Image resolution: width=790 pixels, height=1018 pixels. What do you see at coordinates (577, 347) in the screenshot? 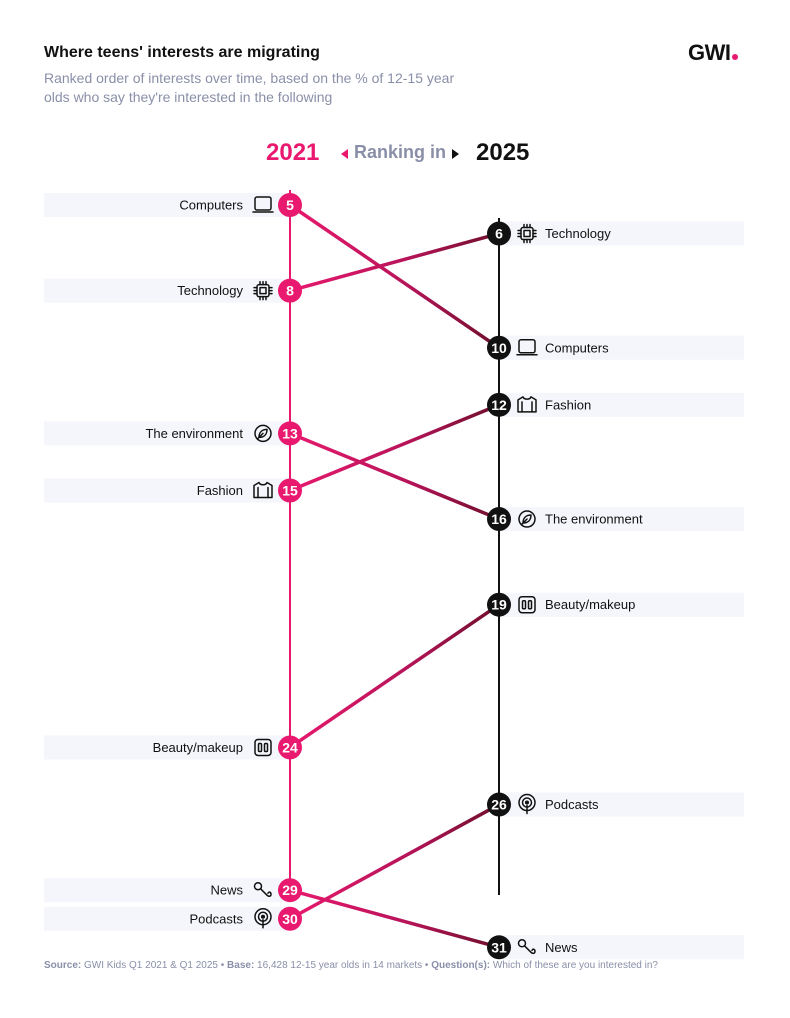
I see `label-2025-computers: Computers` at bounding box center [577, 347].